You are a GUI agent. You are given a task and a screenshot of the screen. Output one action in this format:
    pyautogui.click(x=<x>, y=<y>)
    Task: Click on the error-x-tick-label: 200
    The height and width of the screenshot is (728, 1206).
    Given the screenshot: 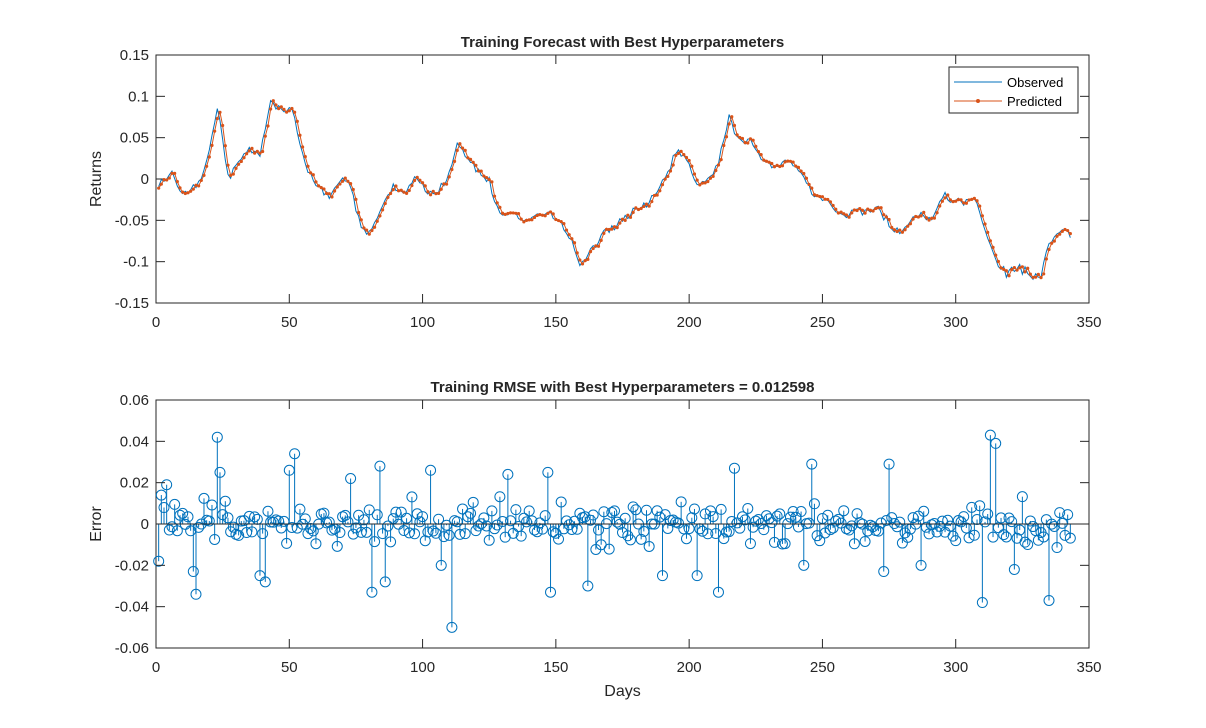 What is the action you would take?
    pyautogui.click(x=689, y=667)
    